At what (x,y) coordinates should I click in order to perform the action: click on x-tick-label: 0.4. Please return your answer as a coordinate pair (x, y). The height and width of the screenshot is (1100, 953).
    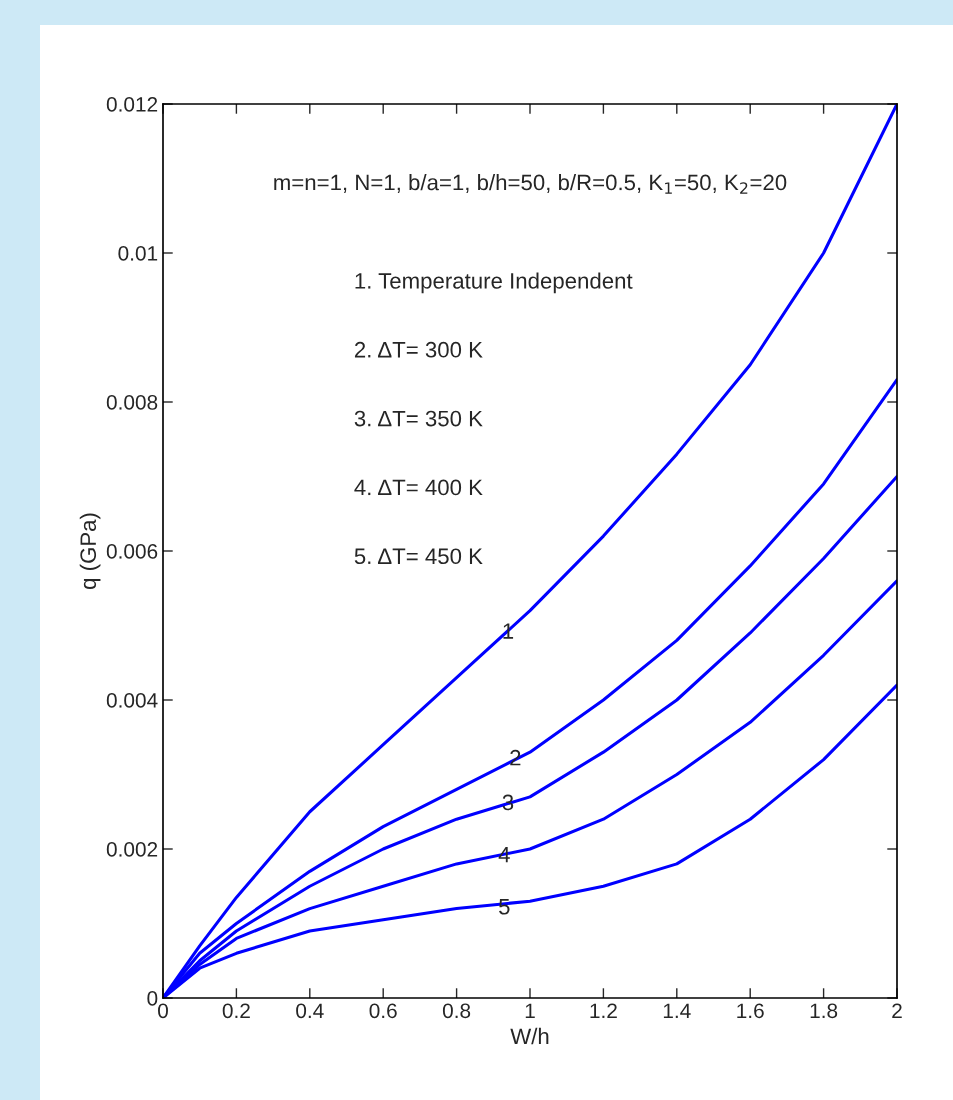
    Looking at the image, I should click on (310, 1011).